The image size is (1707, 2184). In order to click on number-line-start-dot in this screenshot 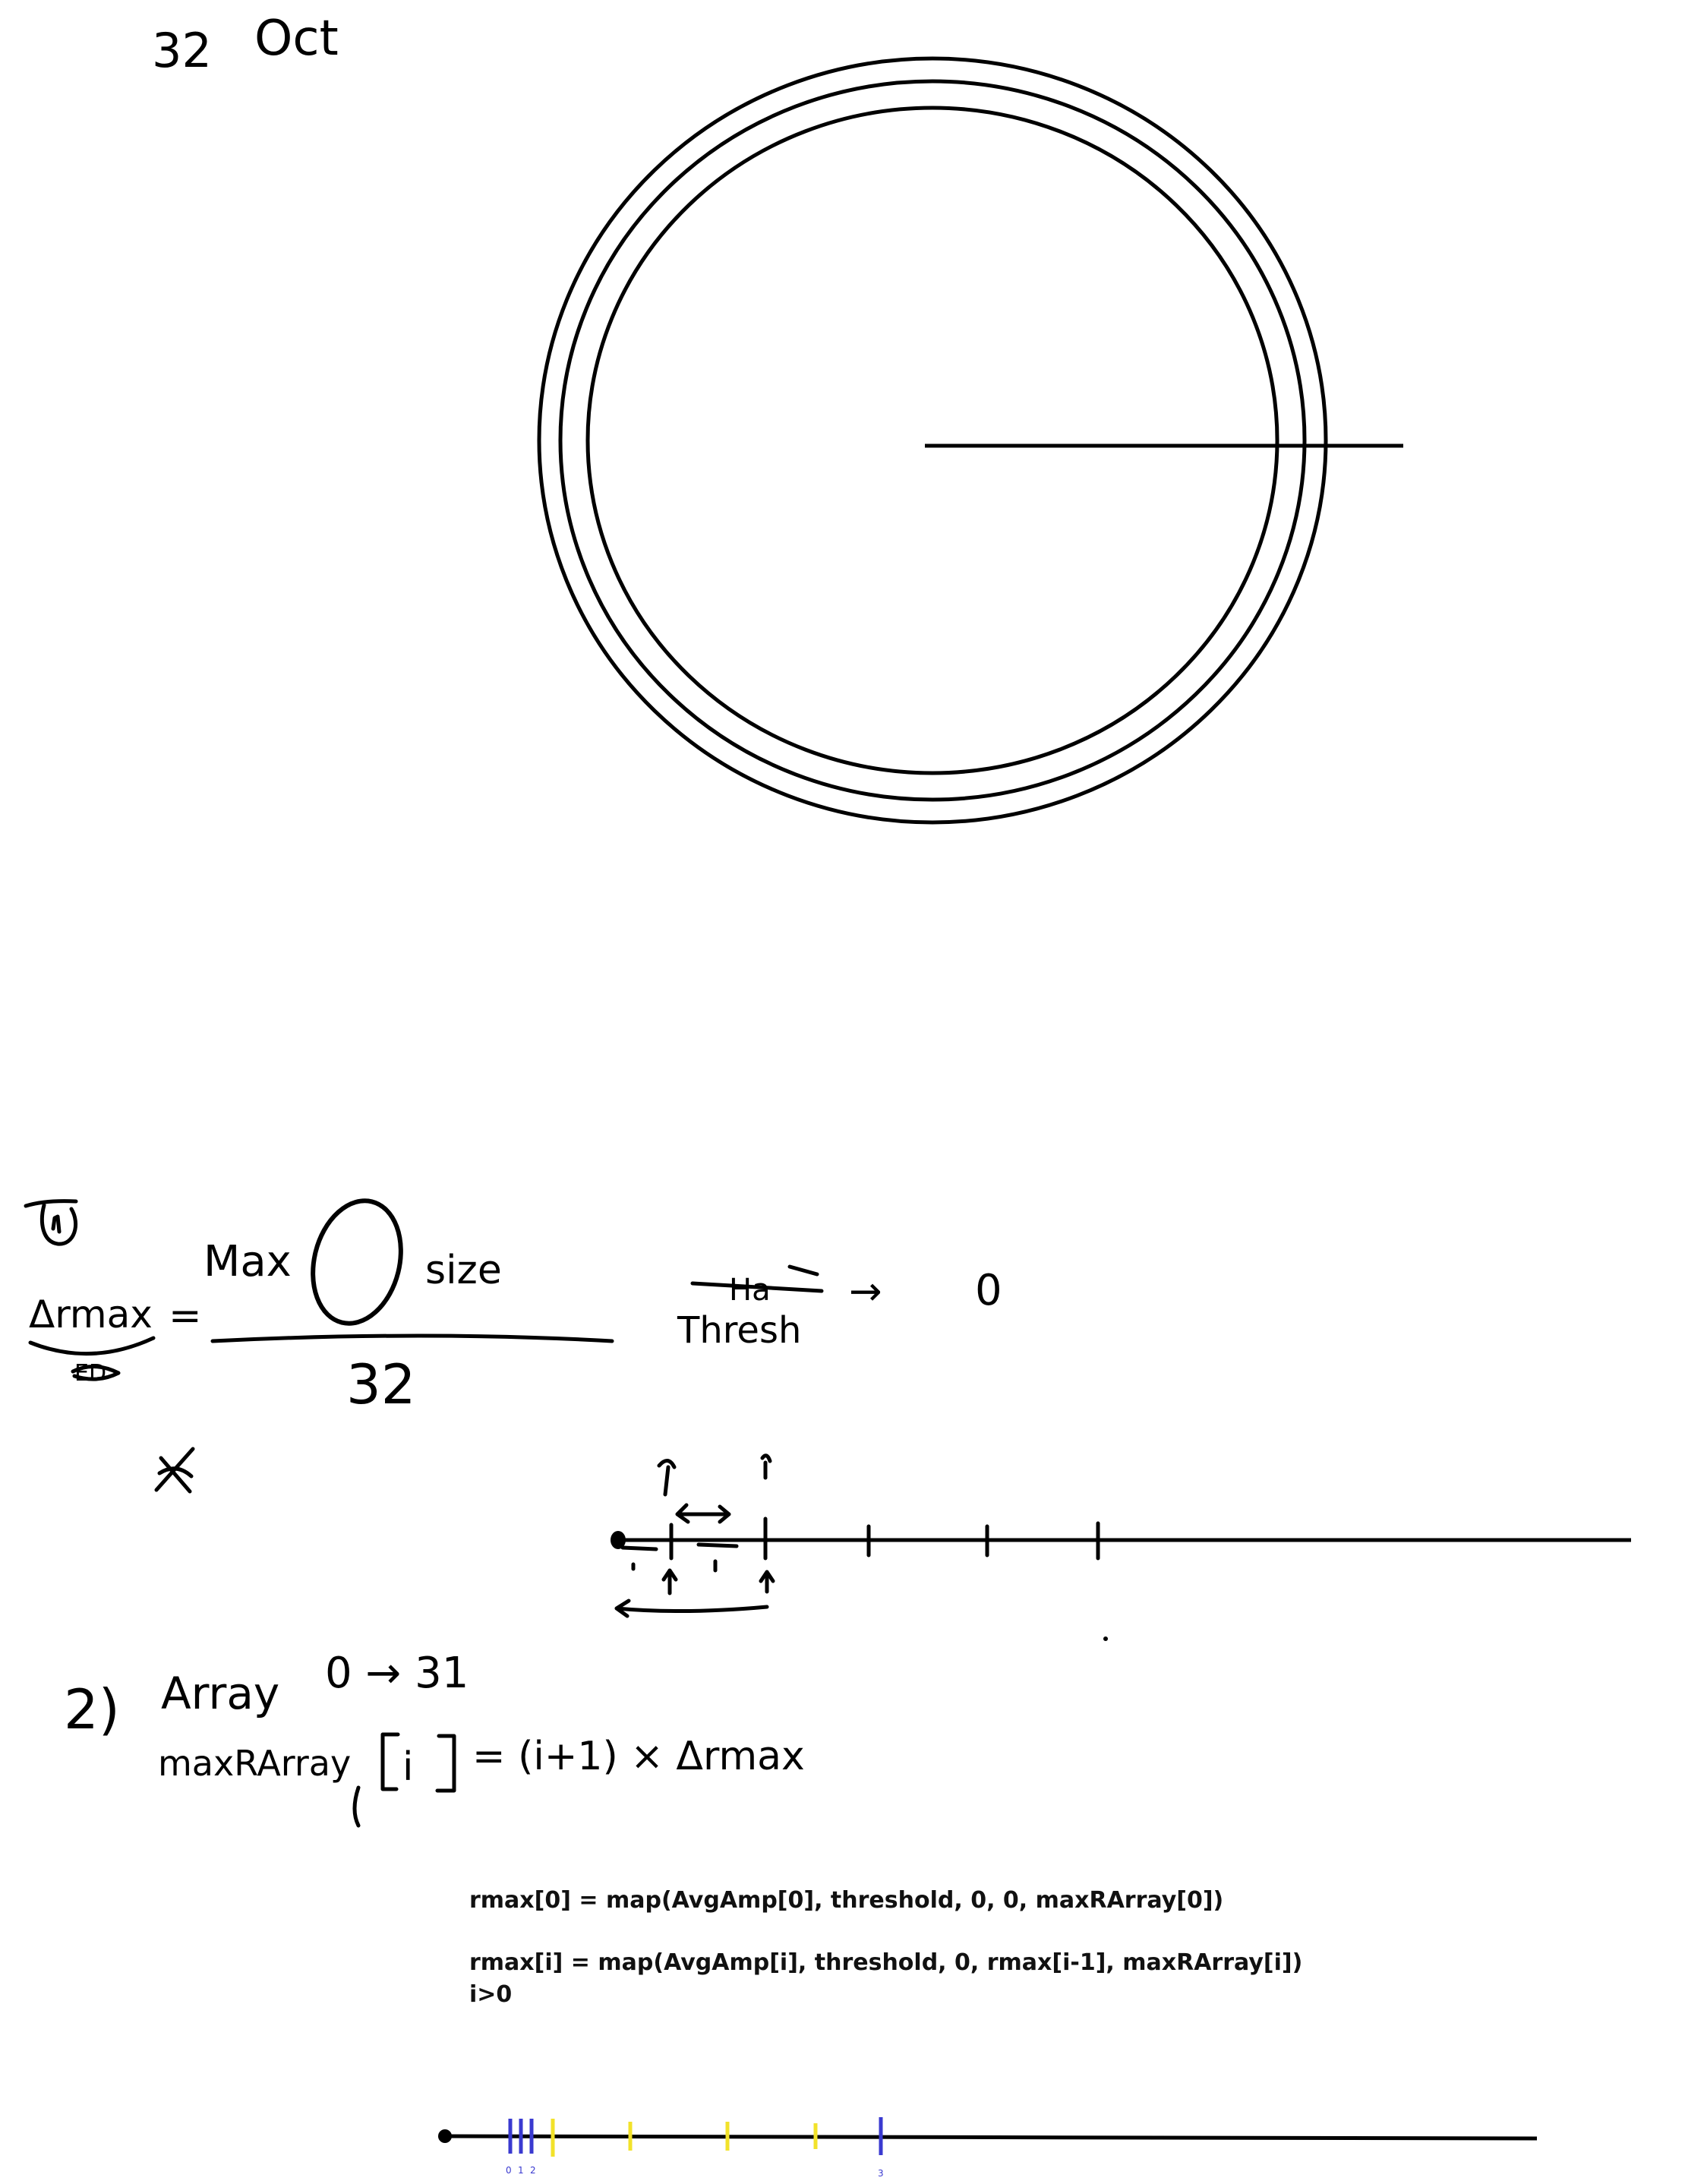, I will do `click(618, 1540)`.